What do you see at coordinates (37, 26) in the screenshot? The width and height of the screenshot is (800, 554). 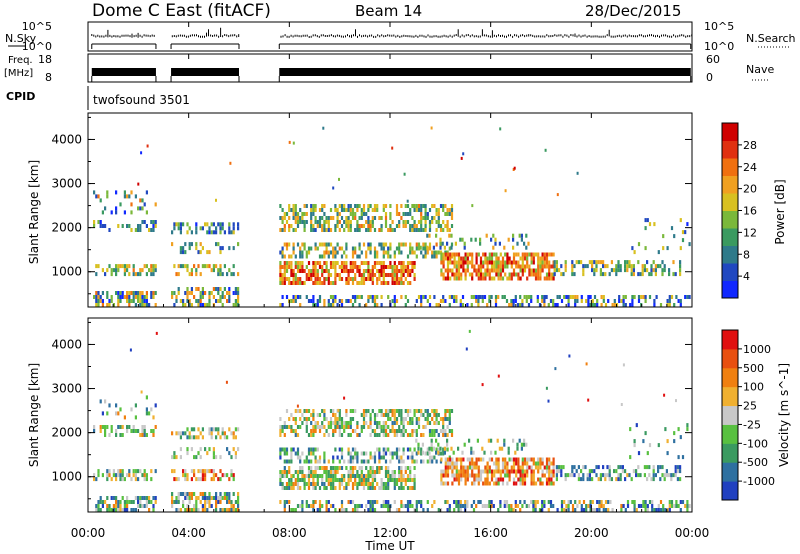 I see `noise-tick-top: 10^5` at bounding box center [37, 26].